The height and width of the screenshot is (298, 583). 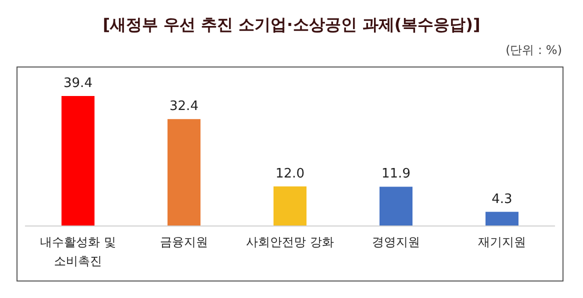 I want to click on x-tick-label: 재기지원, so click(x=502, y=242).